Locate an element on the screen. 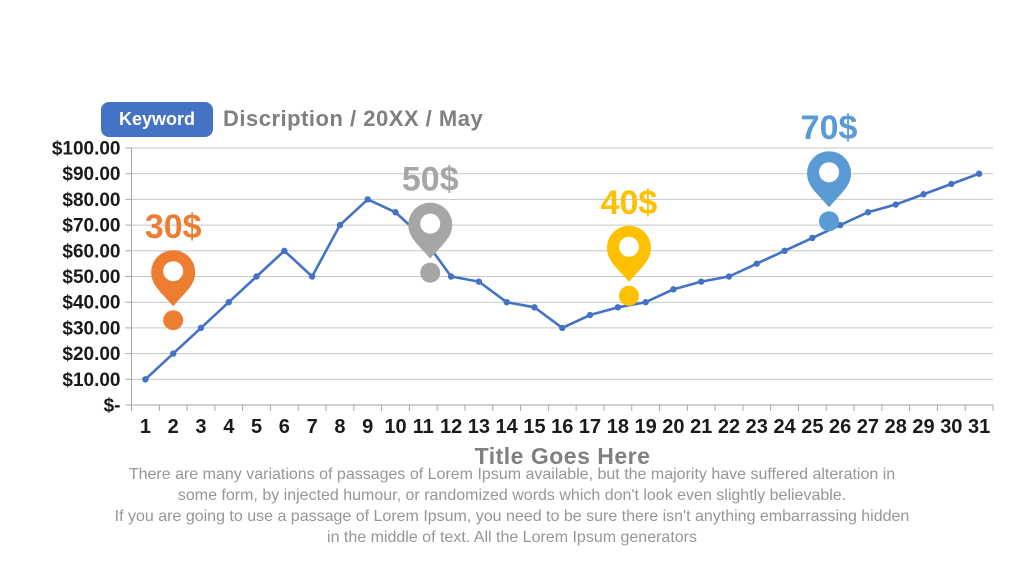 The image size is (1024, 576). pin-marker: 50$ is located at coordinates (430, 222).